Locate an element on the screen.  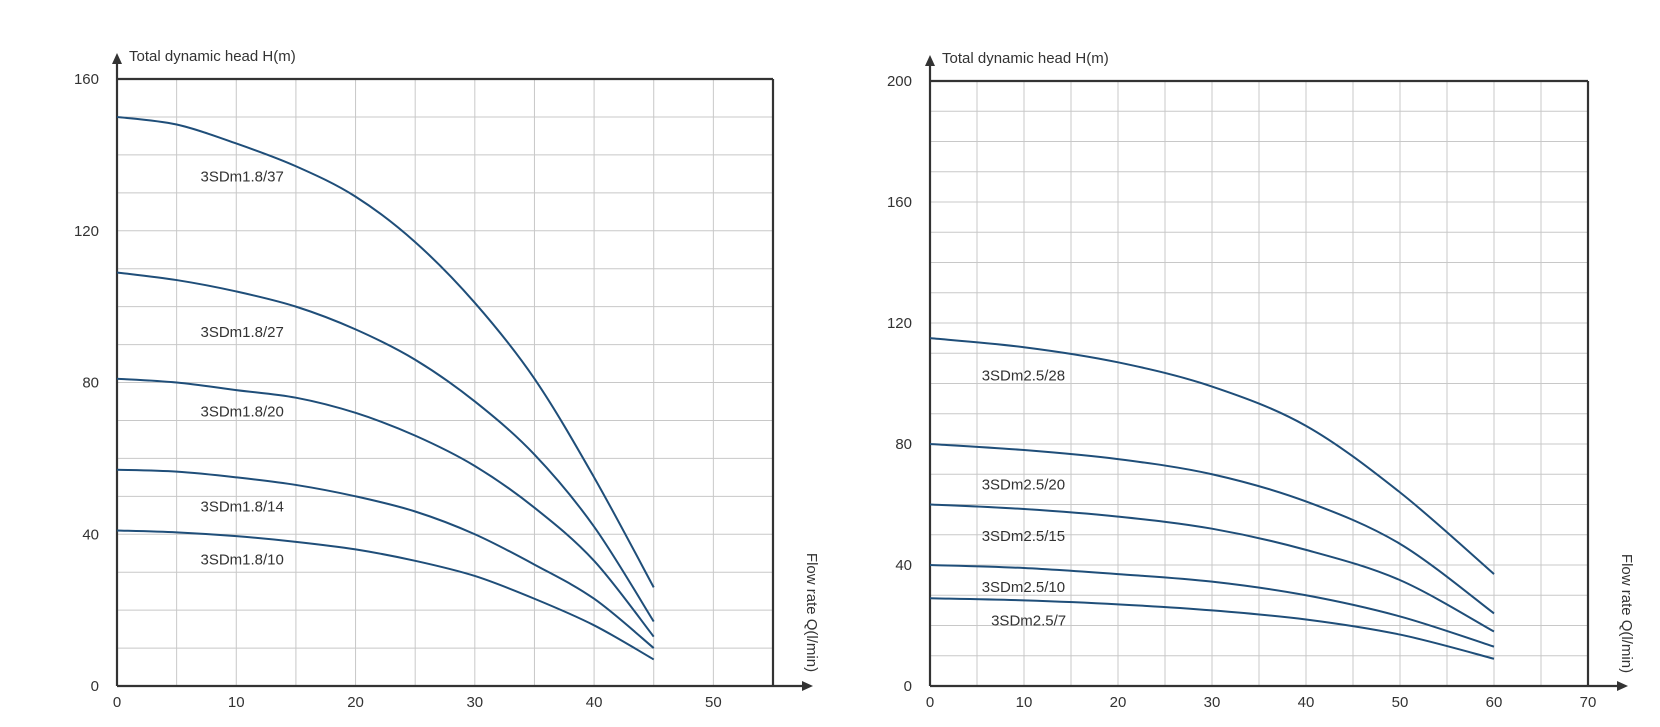
series-label: 3SDm2.5/20 is located at coordinates (1023, 484).